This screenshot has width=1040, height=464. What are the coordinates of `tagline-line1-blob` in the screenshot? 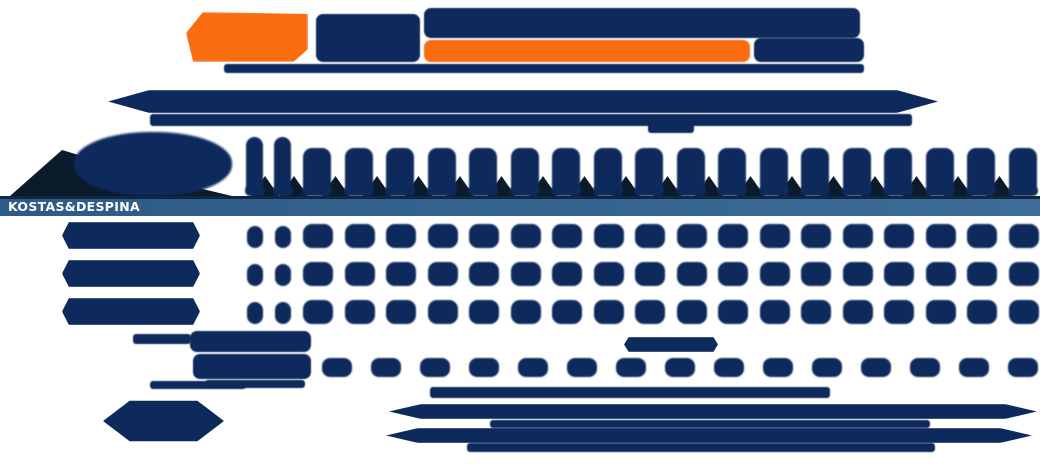 It's located at (523, 101).